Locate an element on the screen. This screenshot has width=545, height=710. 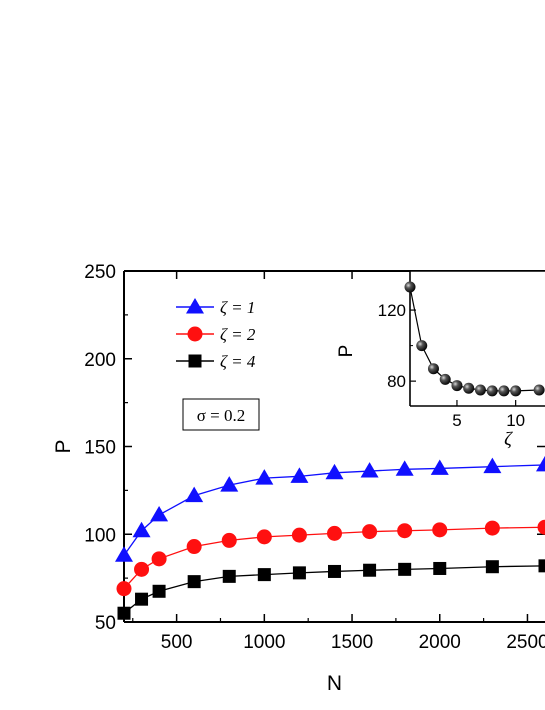
inset-x-tick-label: 5 is located at coordinates (456, 420).